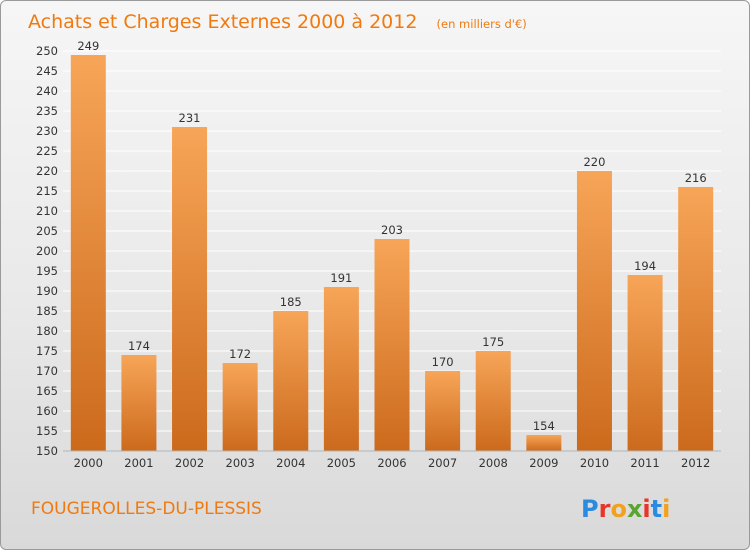  Describe the element at coordinates (618, 509) in the screenshot. I see `logo-letter: o` at that location.